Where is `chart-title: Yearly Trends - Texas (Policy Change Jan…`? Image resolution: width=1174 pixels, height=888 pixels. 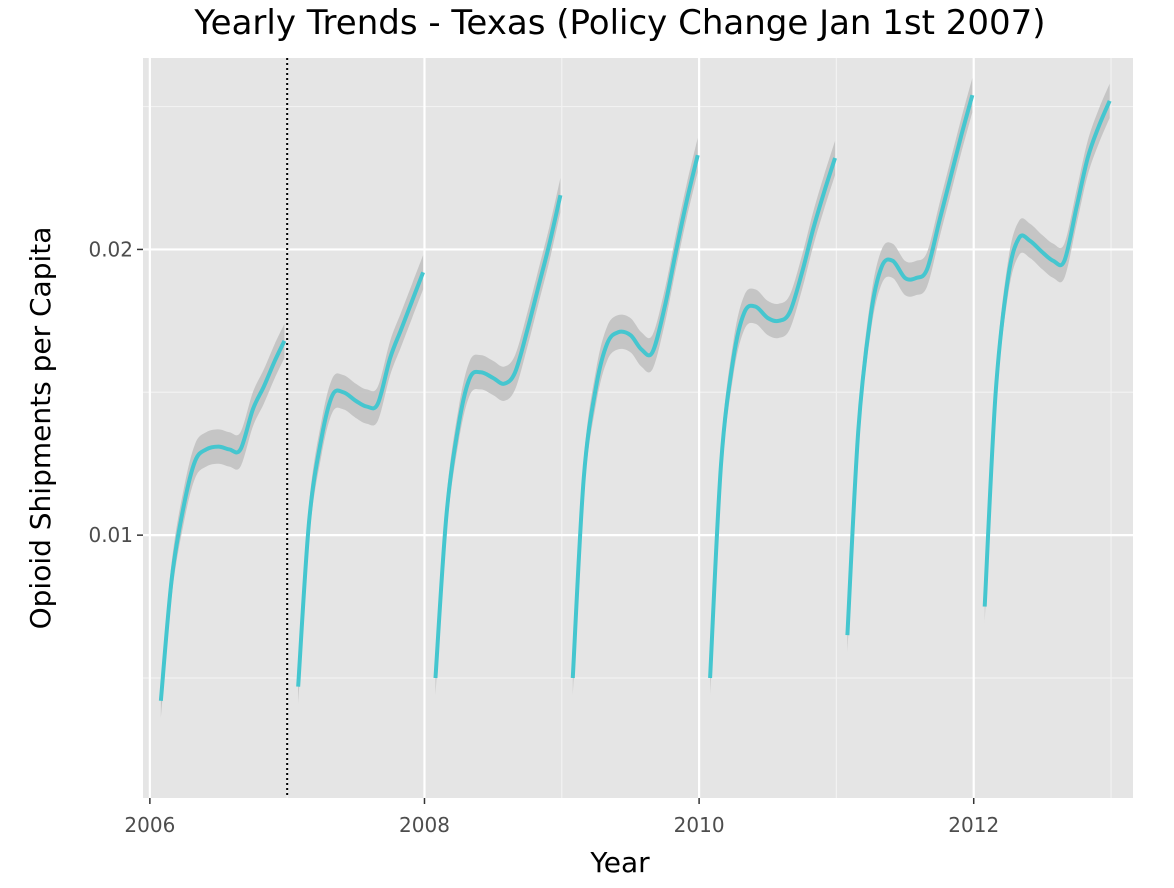
chart-title: Yearly Trends - Texas (Policy Change Jan… is located at coordinates (619, 23).